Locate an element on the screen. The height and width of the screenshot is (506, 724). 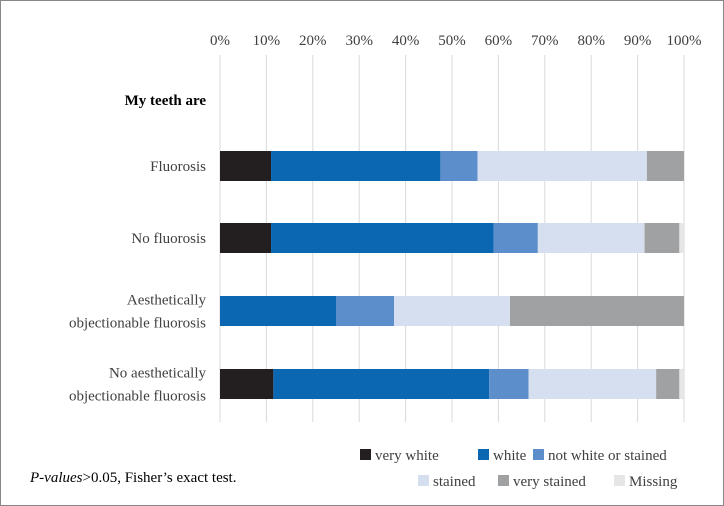
legend-label: very stained is located at coordinates (549, 482).